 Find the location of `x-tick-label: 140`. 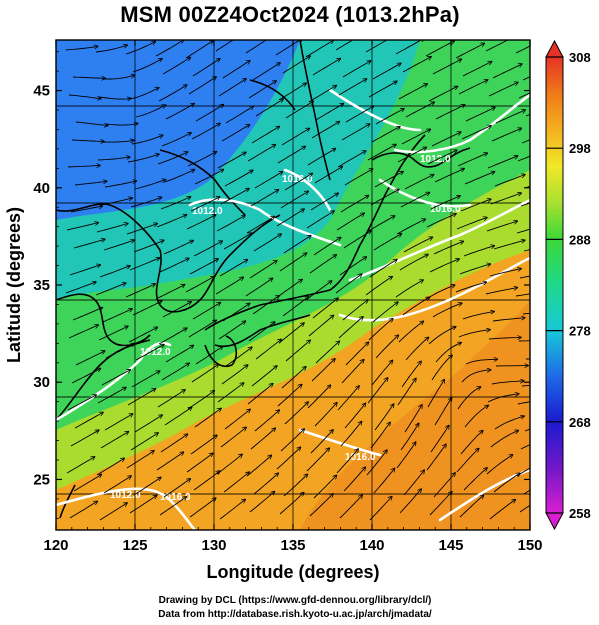

x-tick-label: 140 is located at coordinates (371, 545).